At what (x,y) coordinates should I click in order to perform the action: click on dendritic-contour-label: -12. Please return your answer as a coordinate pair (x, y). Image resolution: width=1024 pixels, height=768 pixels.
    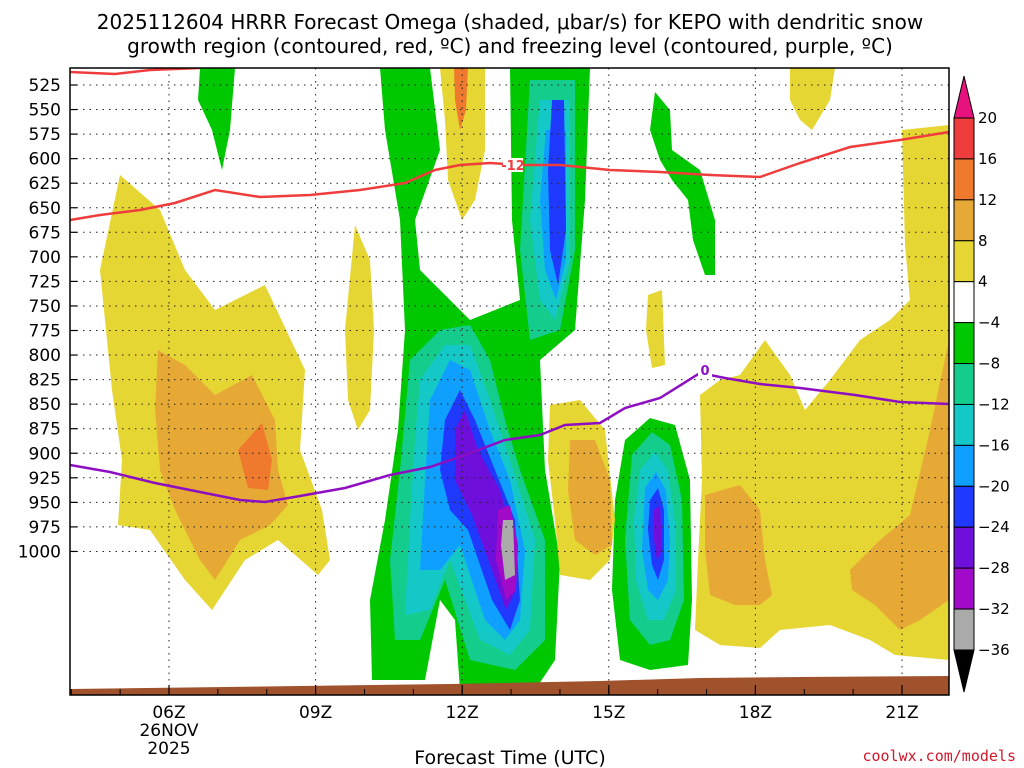
    Looking at the image, I should click on (513, 166).